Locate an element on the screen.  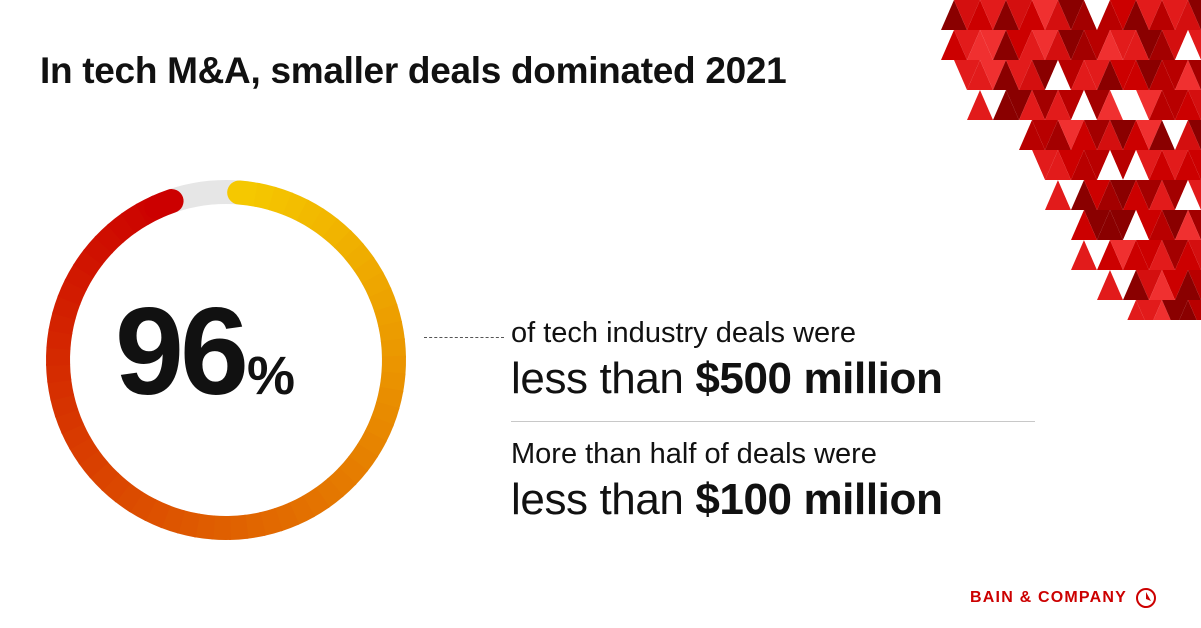
facts-divider is located at coordinates (773, 421).